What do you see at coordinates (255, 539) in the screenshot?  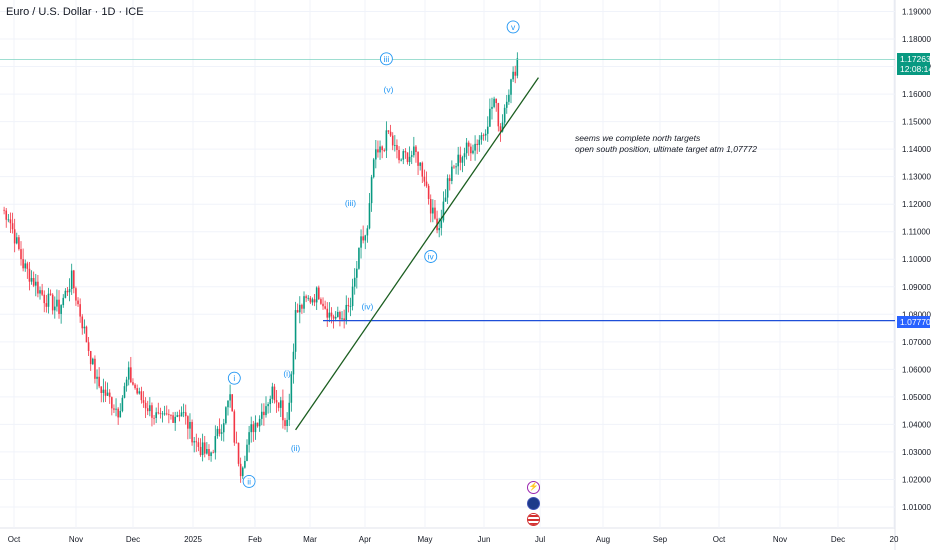 I see `x-tick-label: Feb` at bounding box center [255, 539].